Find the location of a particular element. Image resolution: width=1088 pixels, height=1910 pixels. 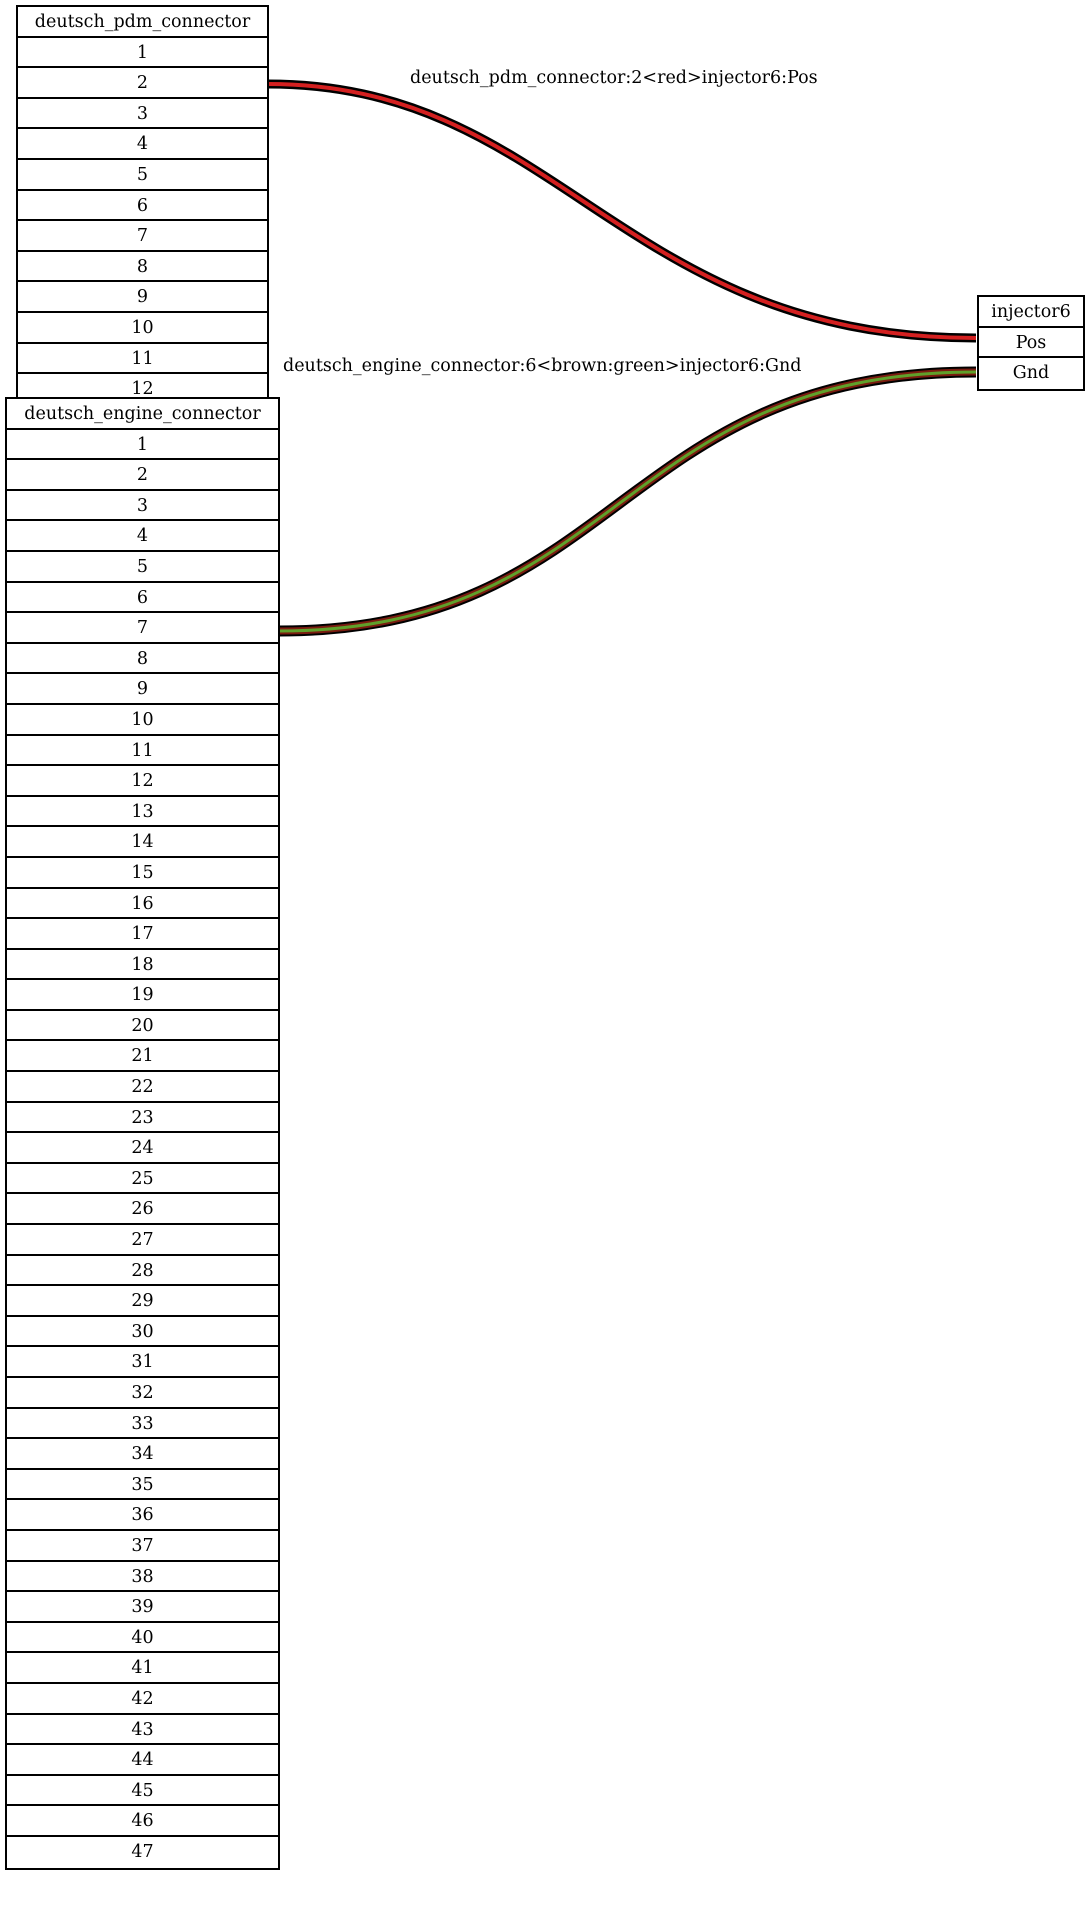

engine-pin-15: 15 is located at coordinates (142, 873).